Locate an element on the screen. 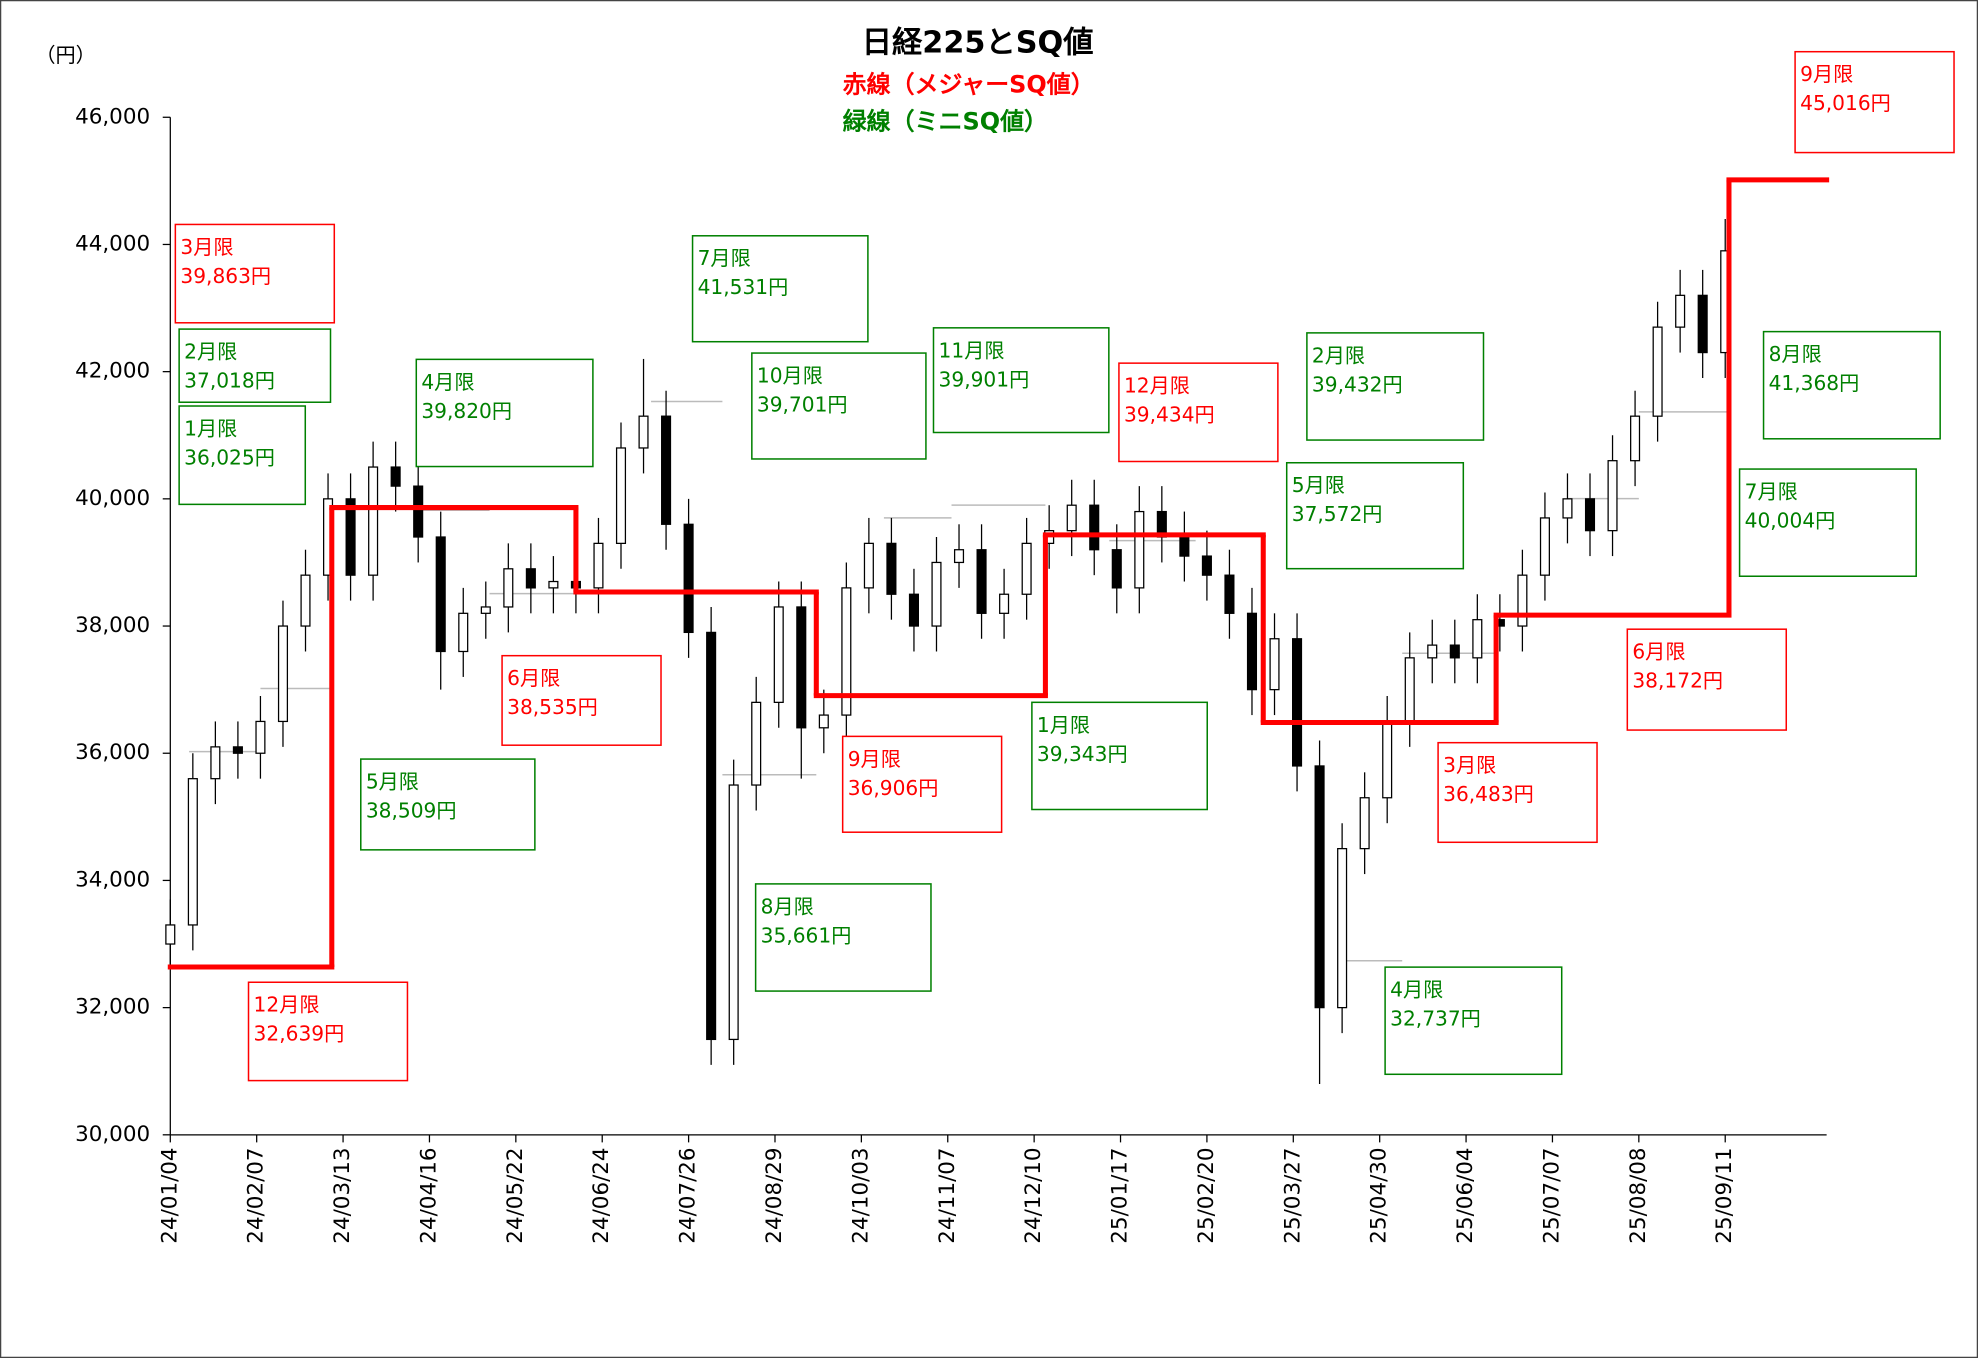 This screenshot has width=1978, height=1358. y-tick-label: 44,000 is located at coordinates (112, 243).